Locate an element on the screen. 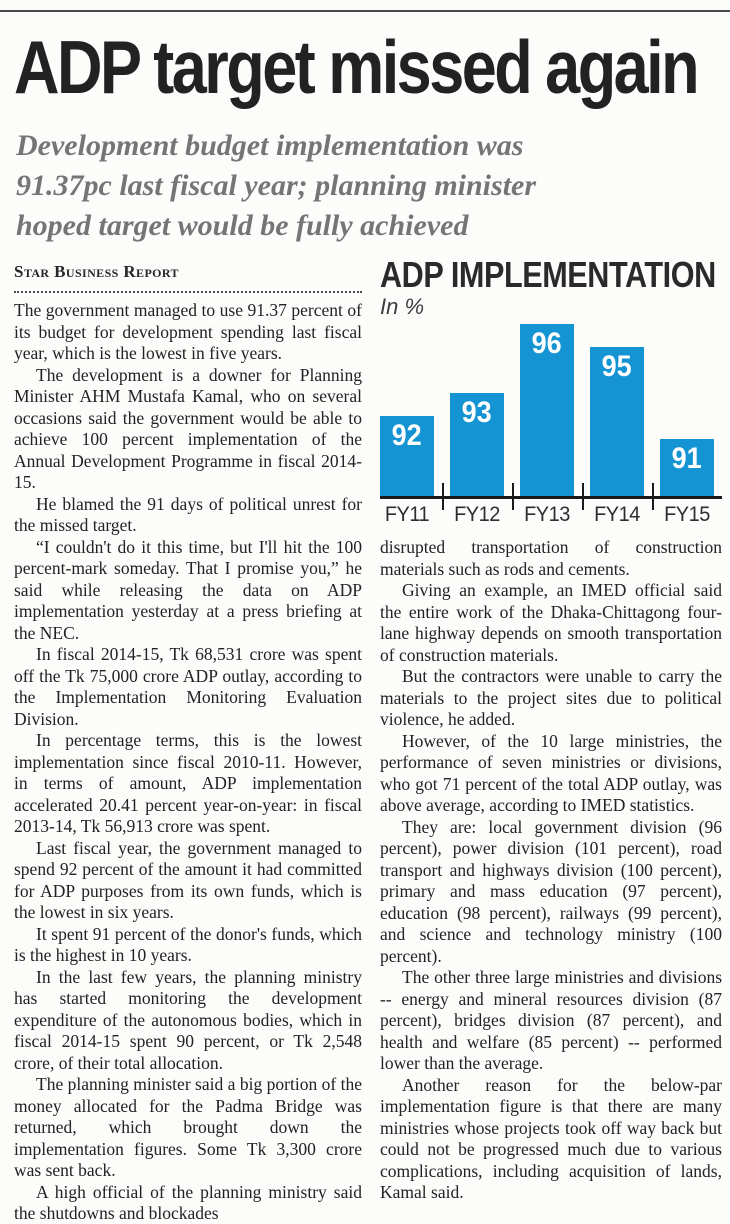 This screenshot has width=730, height=1224. chart-bar-fy13: 96 is located at coordinates (547, 410).